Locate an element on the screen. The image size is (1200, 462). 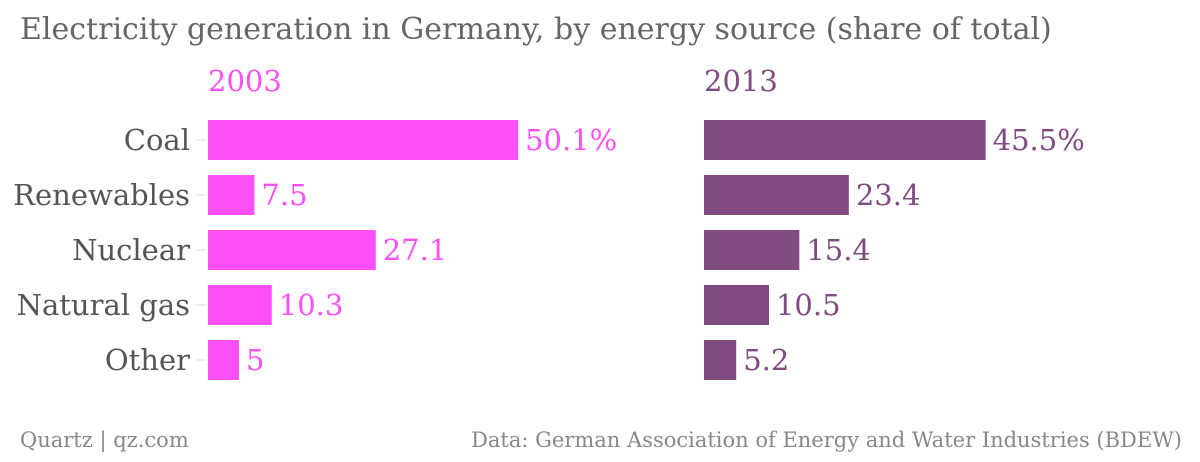
data-label: 10.3 is located at coordinates (311, 305).